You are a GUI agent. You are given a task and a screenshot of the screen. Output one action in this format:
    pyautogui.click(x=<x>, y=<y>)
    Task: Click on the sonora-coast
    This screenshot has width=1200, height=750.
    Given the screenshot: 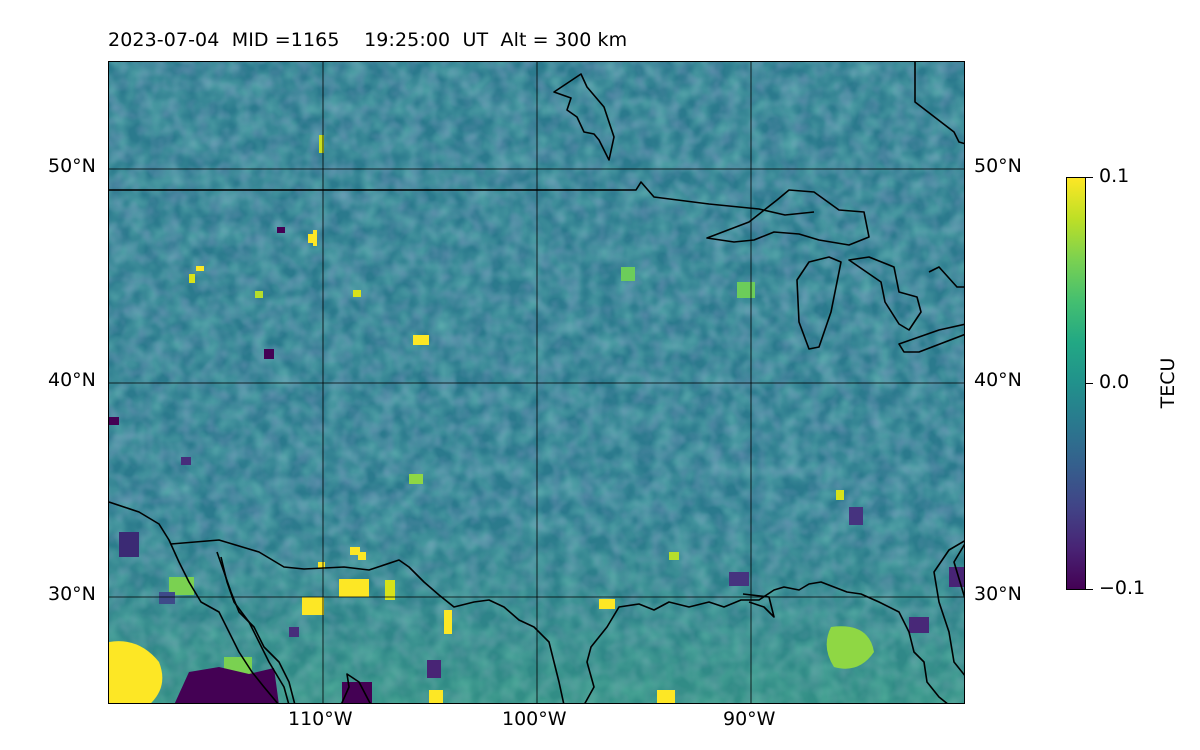 What is the action you would take?
    pyautogui.click(x=255, y=629)
    